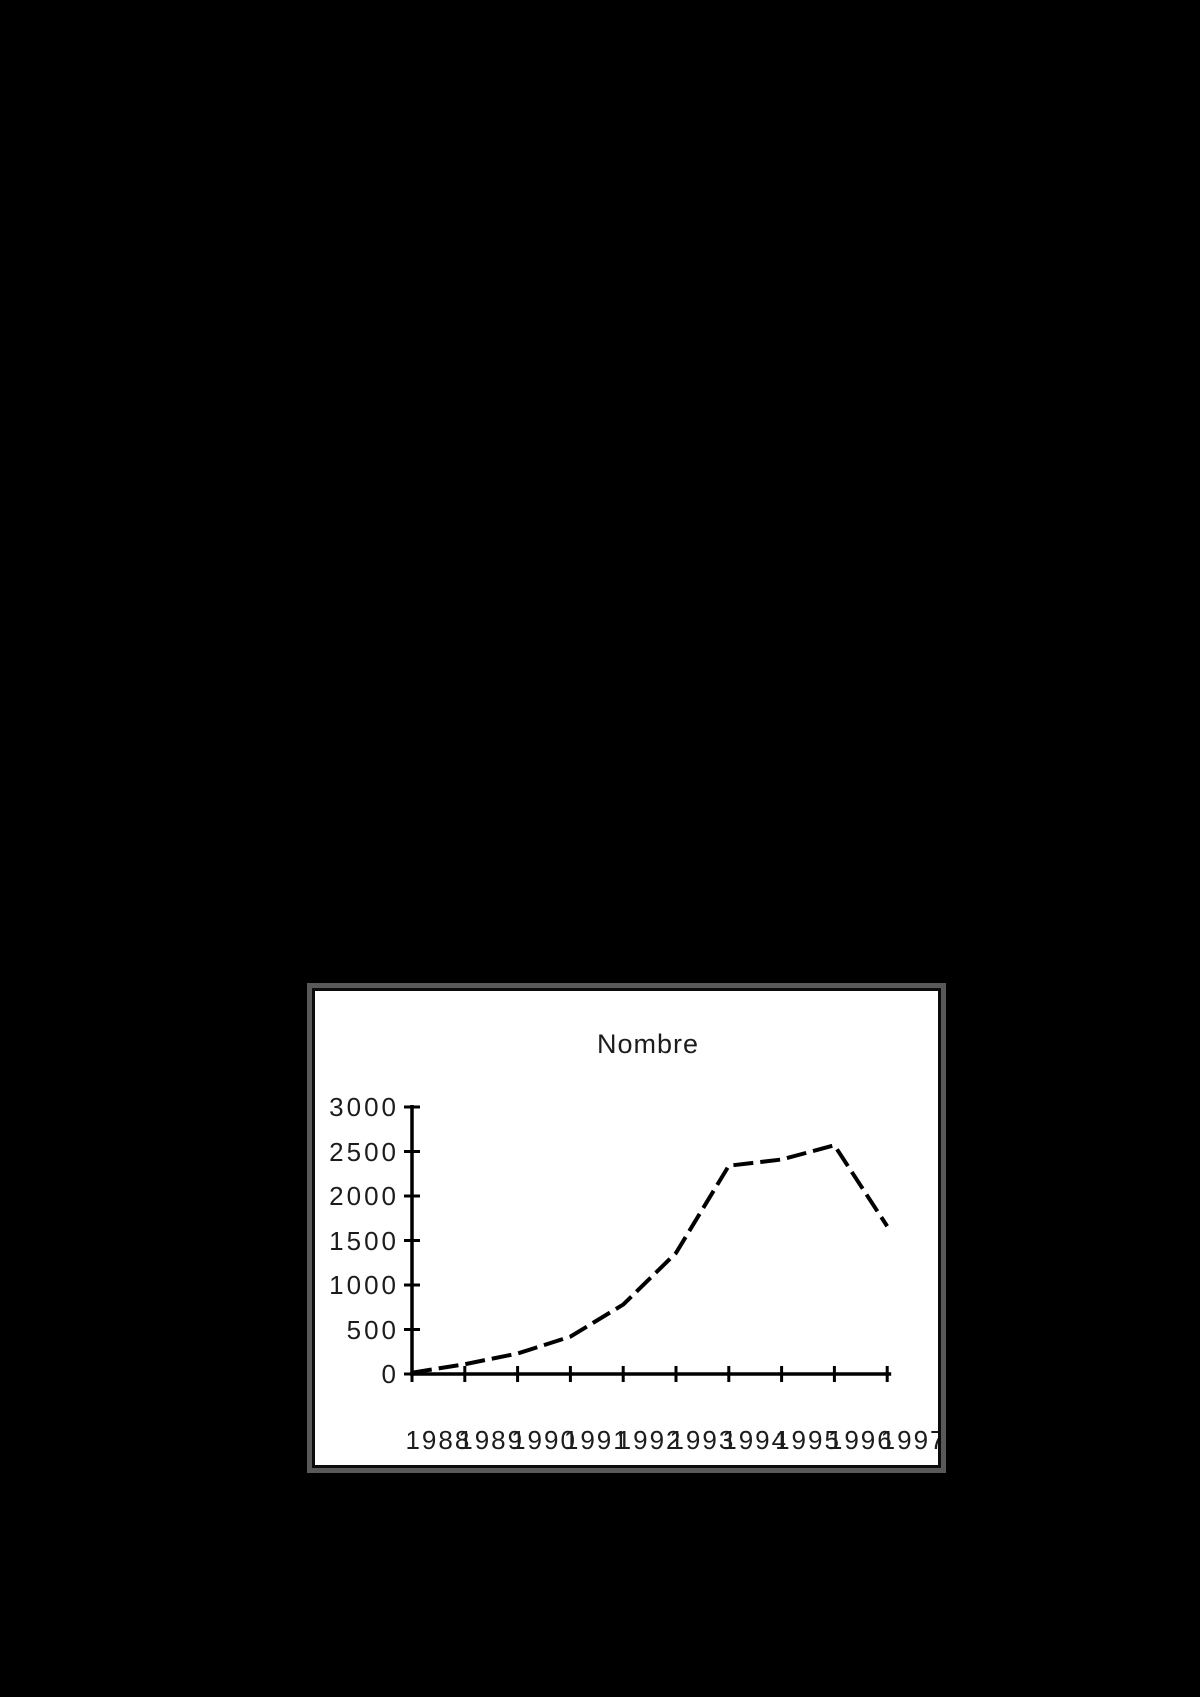 The image size is (1200, 1697). Describe the element at coordinates (755, 1440) in the screenshot. I see `x-tick-label: 1994` at that location.